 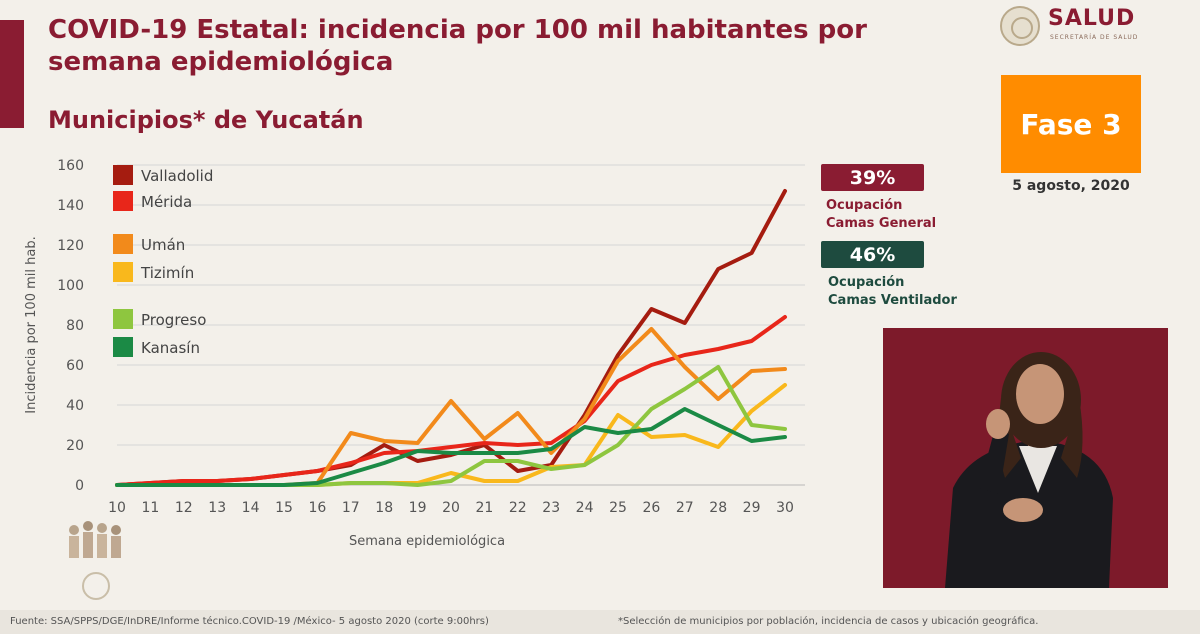 What do you see at coordinates (150, 508) in the screenshot?
I see `x-tick-label: 11` at bounding box center [150, 508].